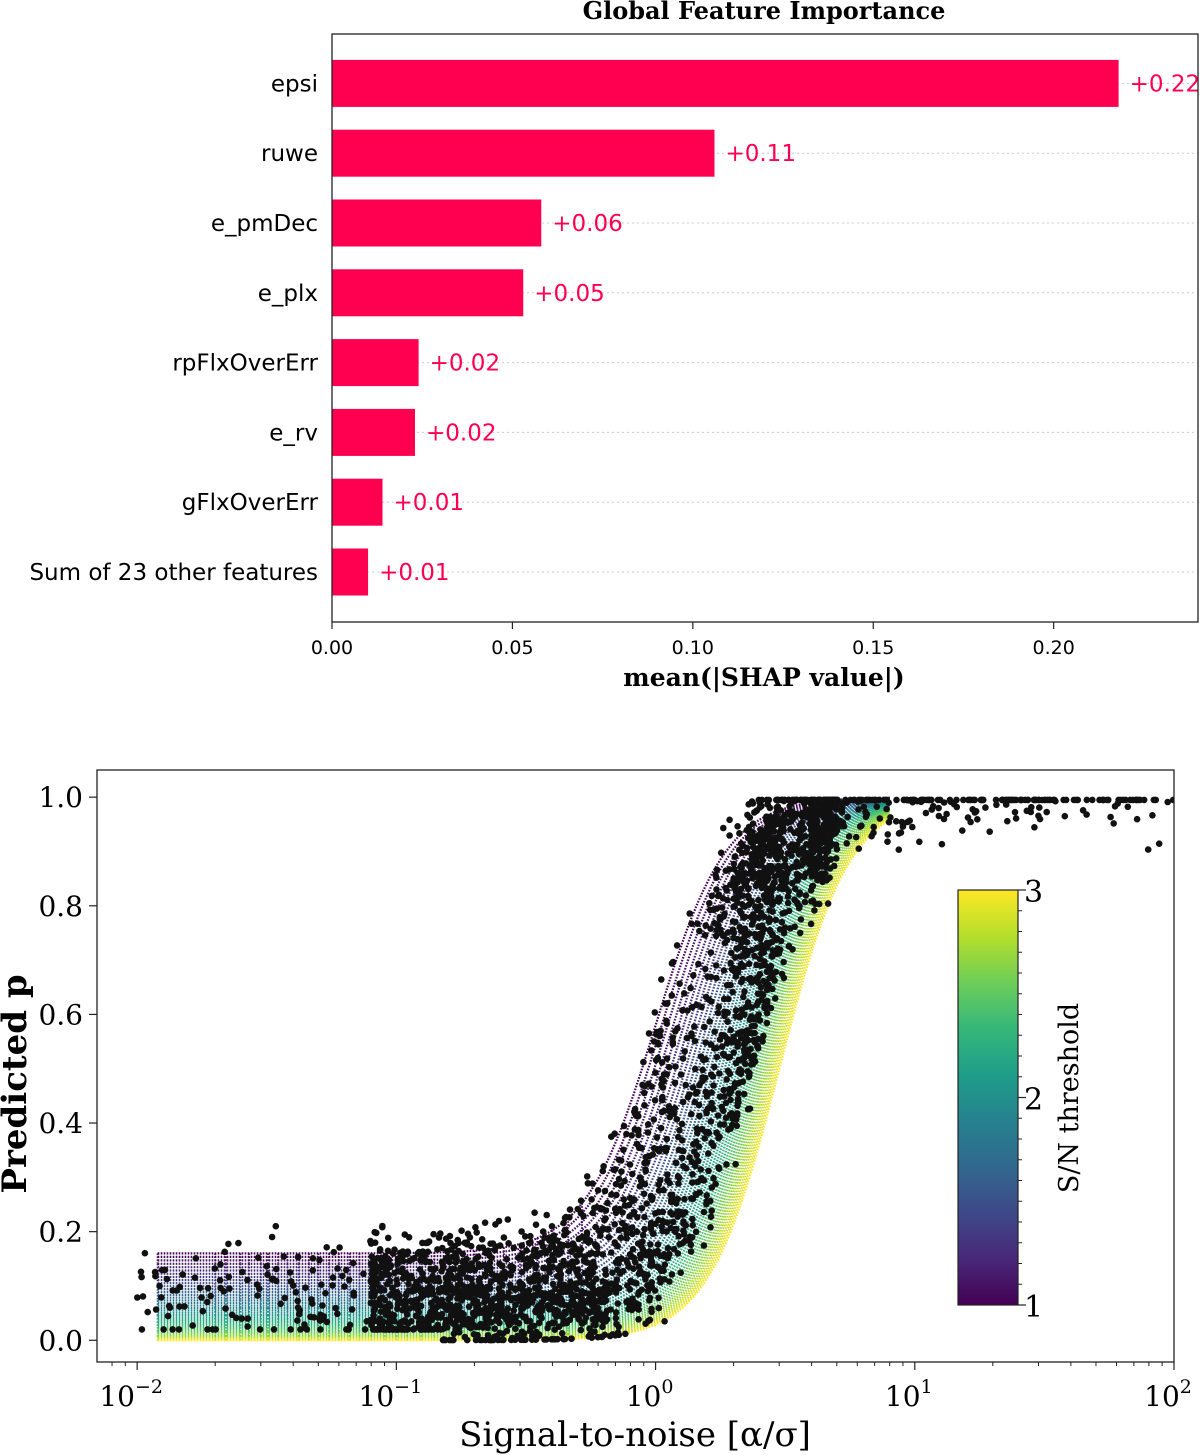  What do you see at coordinates (173, 573) in the screenshot?
I see `category-label: Sum of 23 other features` at bounding box center [173, 573].